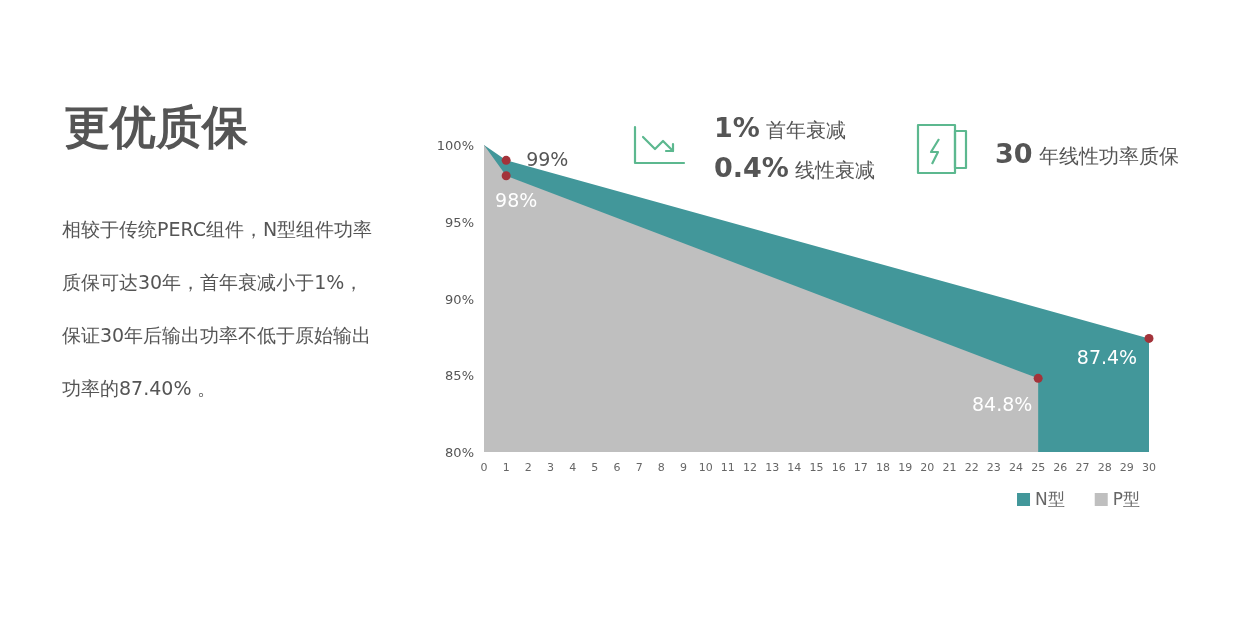 The height and width of the screenshot is (619, 1240). I want to click on y-tick-label: 100%, so click(455, 145).